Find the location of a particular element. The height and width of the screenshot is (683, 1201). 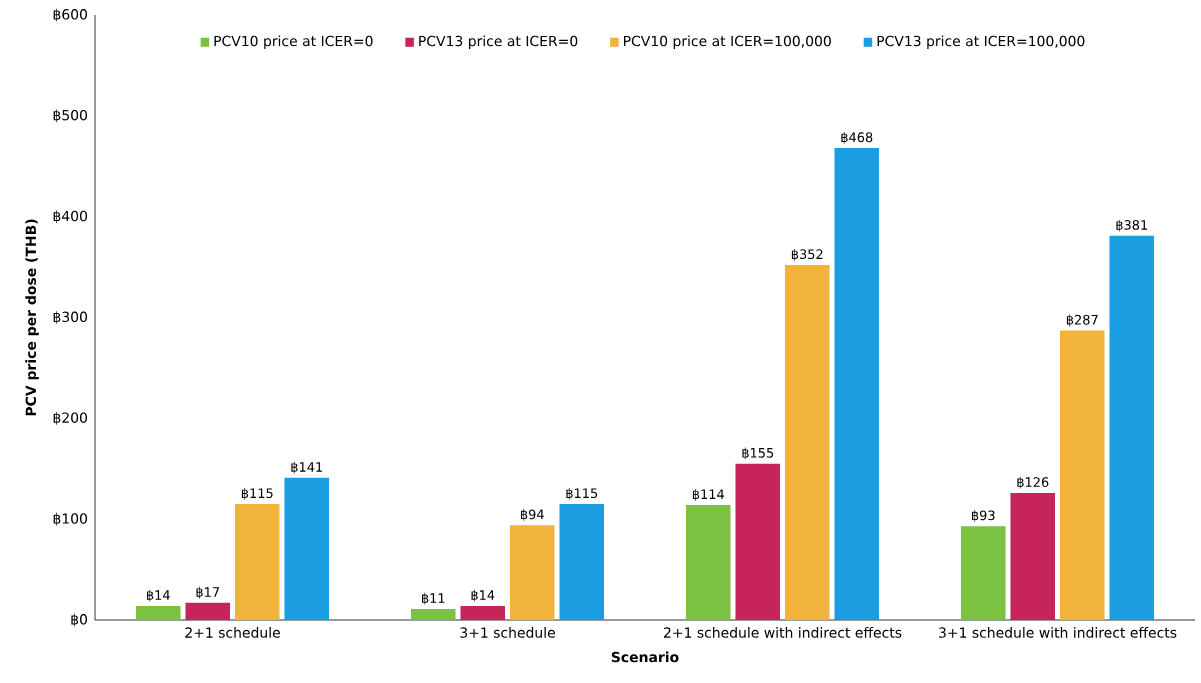

x-tick-label: 2+1 schedule with indirect effects is located at coordinates (783, 632).